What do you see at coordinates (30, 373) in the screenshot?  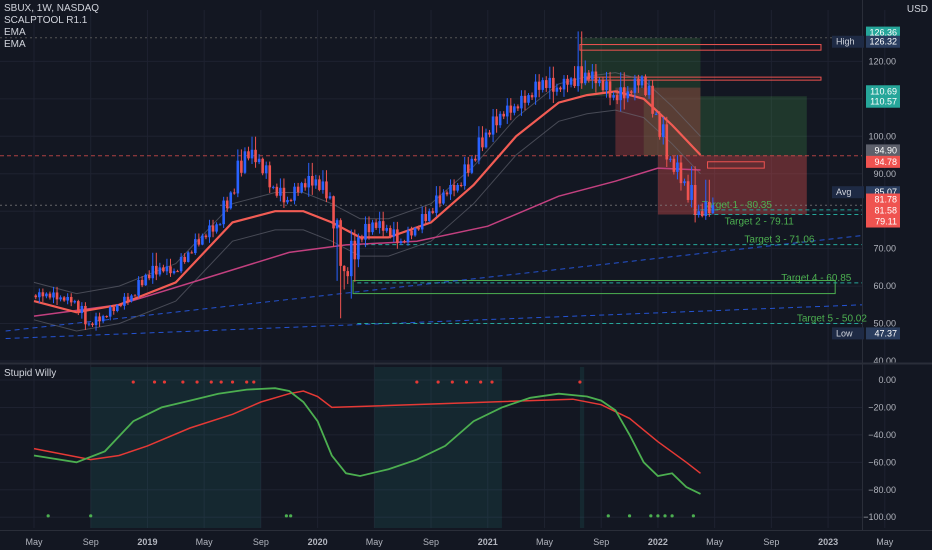 I see `oscillator-legend: Stupid Willy` at bounding box center [30, 373].